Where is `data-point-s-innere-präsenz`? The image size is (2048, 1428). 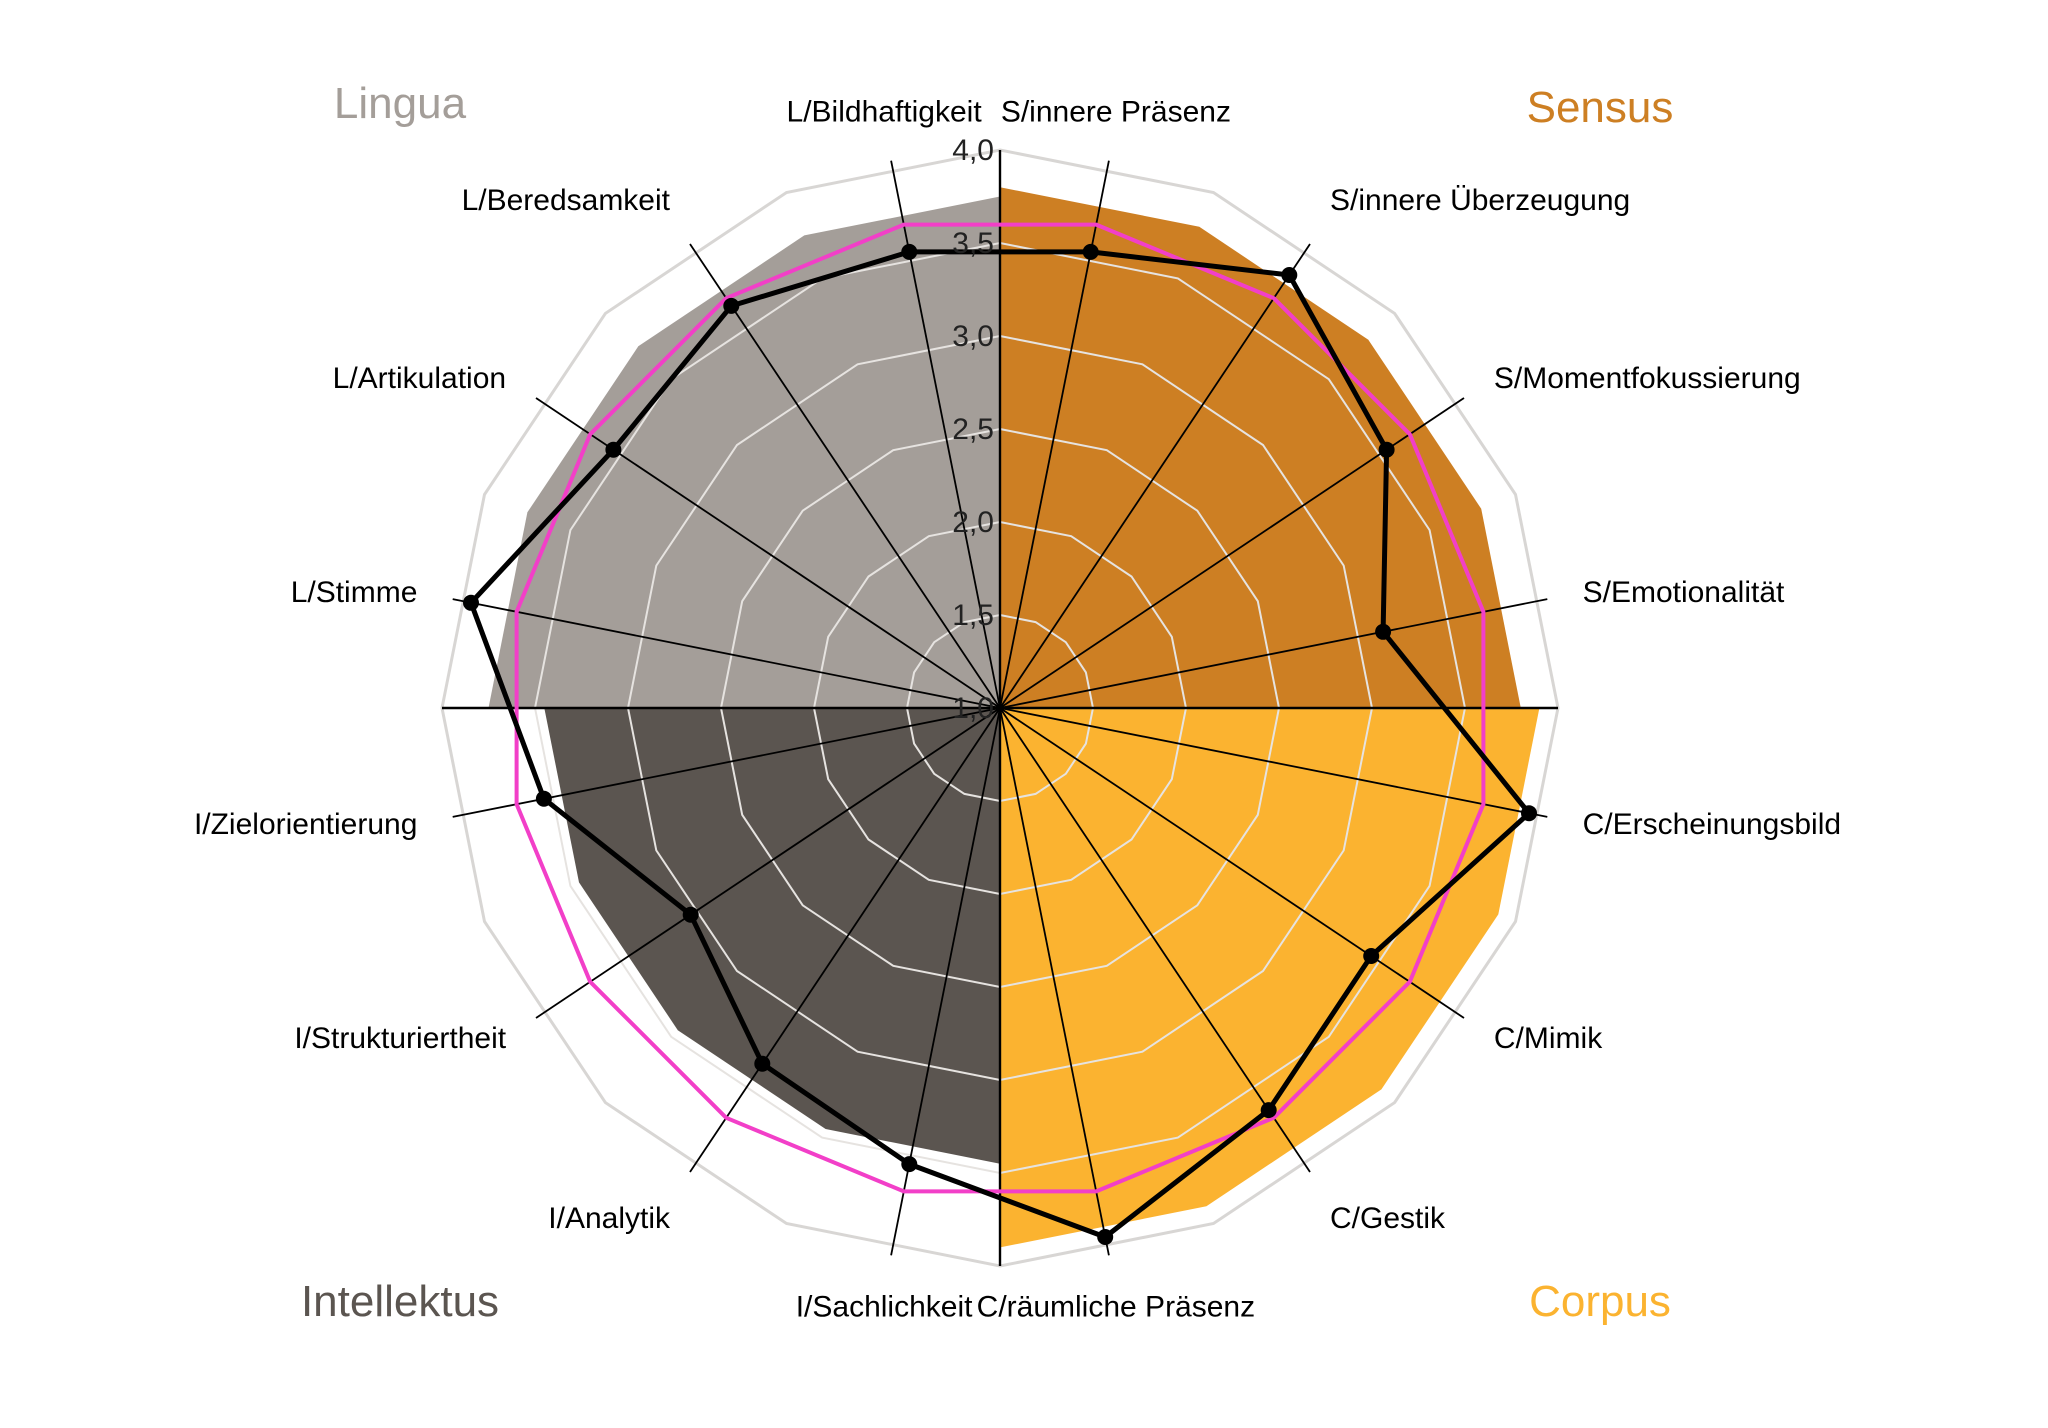 data-point-s-innere-präsenz is located at coordinates (1090, 251).